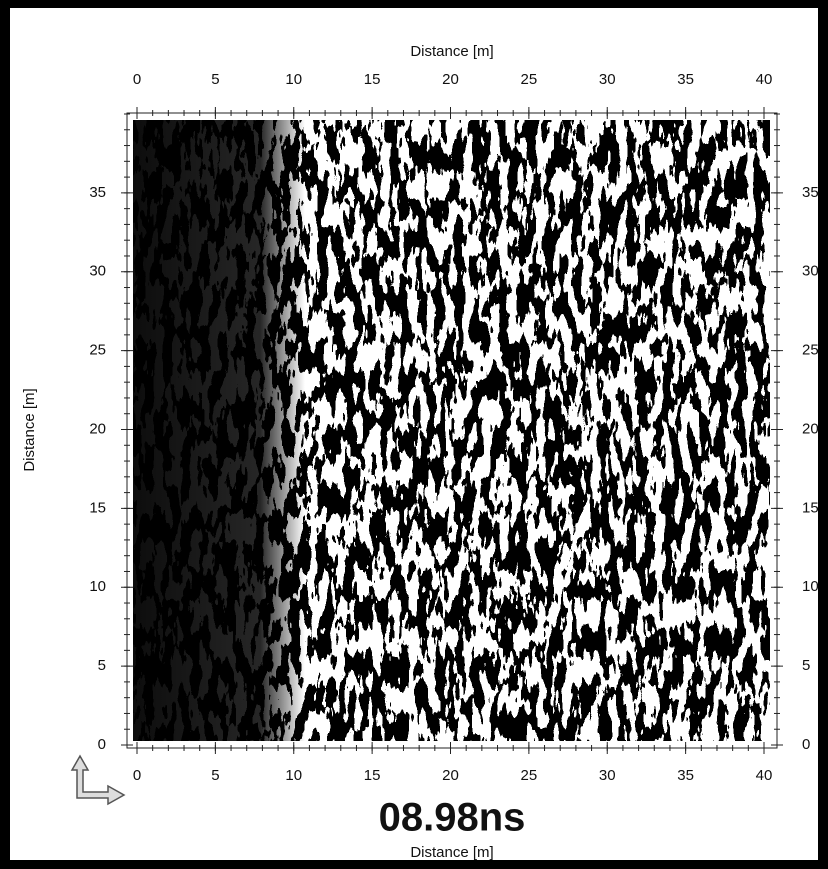  What do you see at coordinates (98, 780) in the screenshot?
I see `orientation-icon` at bounding box center [98, 780].